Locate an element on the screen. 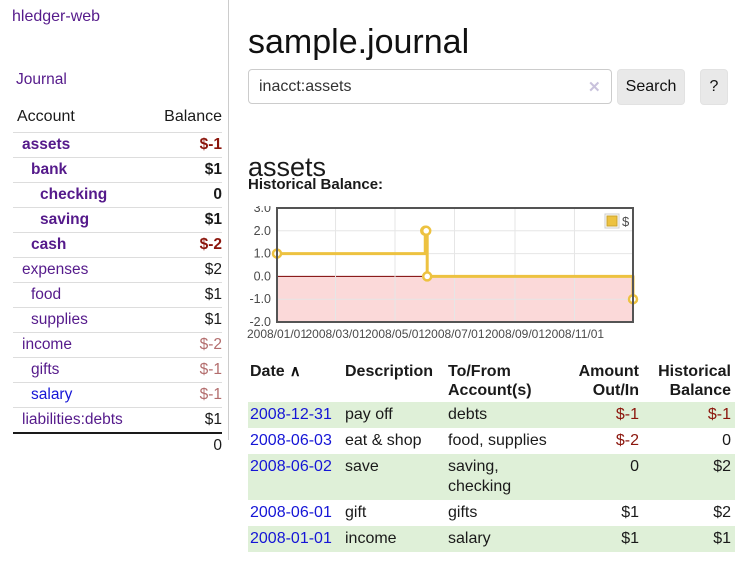 This screenshot has height=582, width=742. search-input is located at coordinates (430, 86).